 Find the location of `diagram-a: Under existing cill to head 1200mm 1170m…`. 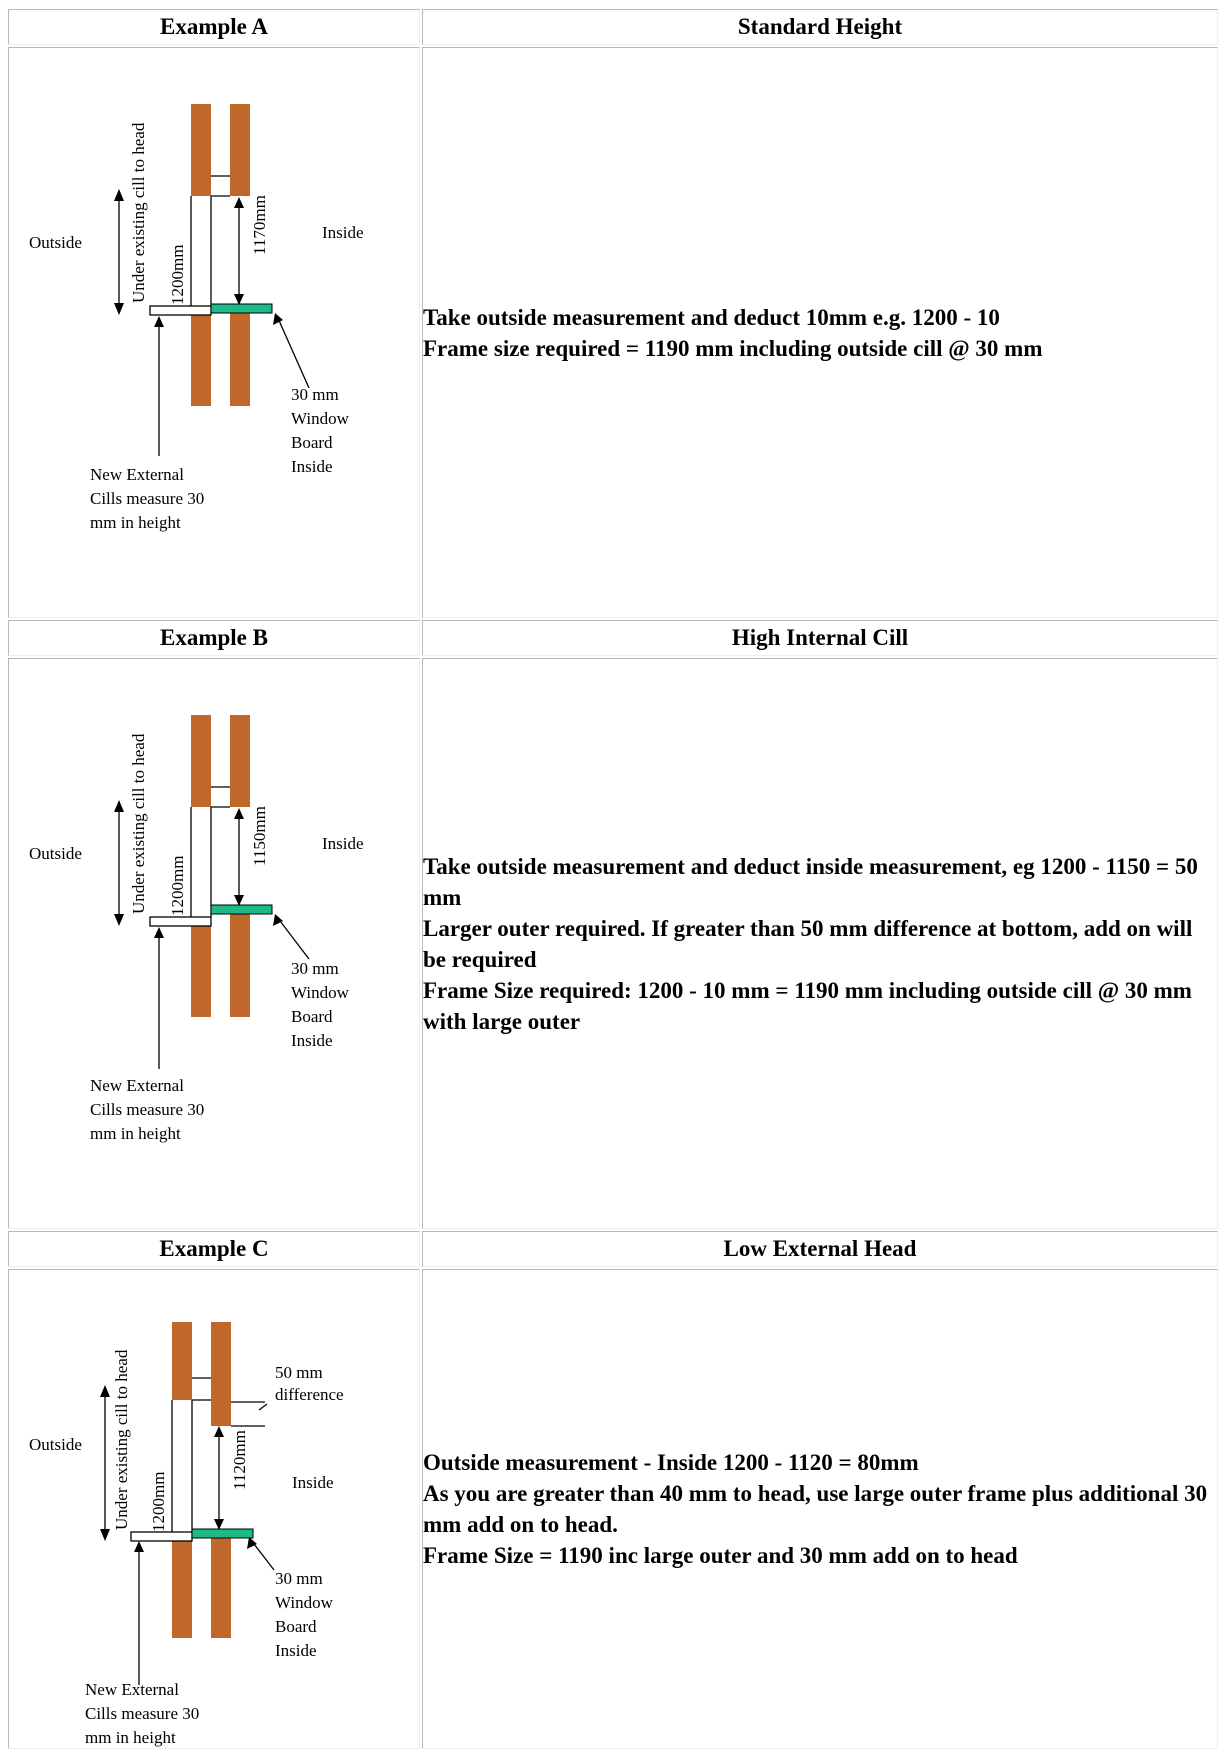

diagram-a: Under existing cill to head 1200mm 1170m… is located at coordinates (196, 318).